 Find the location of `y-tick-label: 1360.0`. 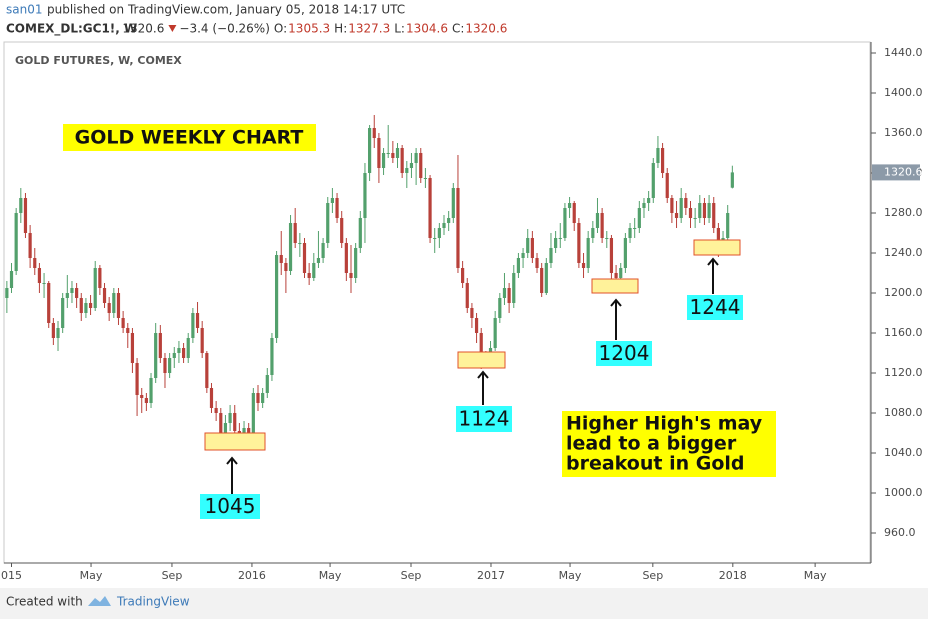

y-tick-label: 1360.0 is located at coordinates (903, 132).